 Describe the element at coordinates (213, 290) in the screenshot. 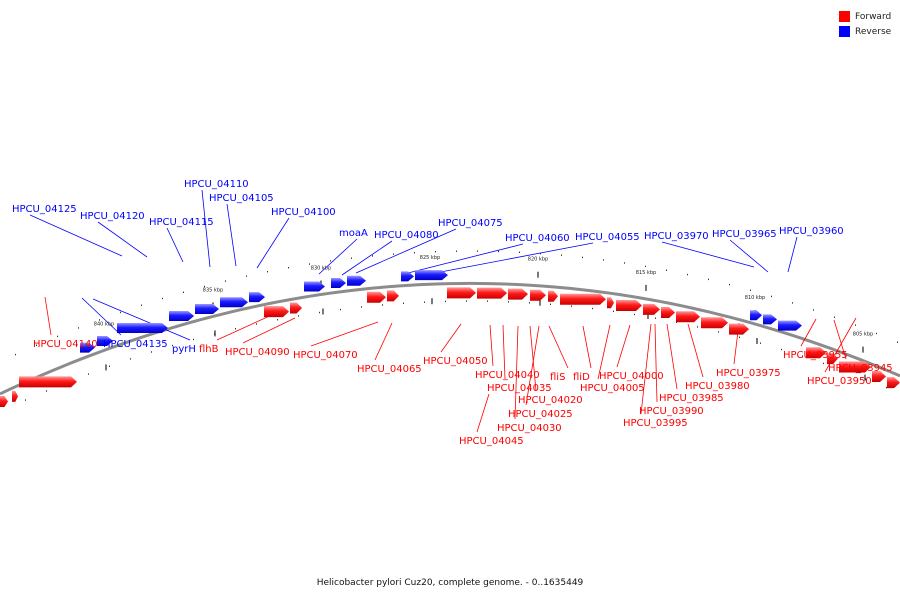

I see `tick-label: 835 kbp` at that location.